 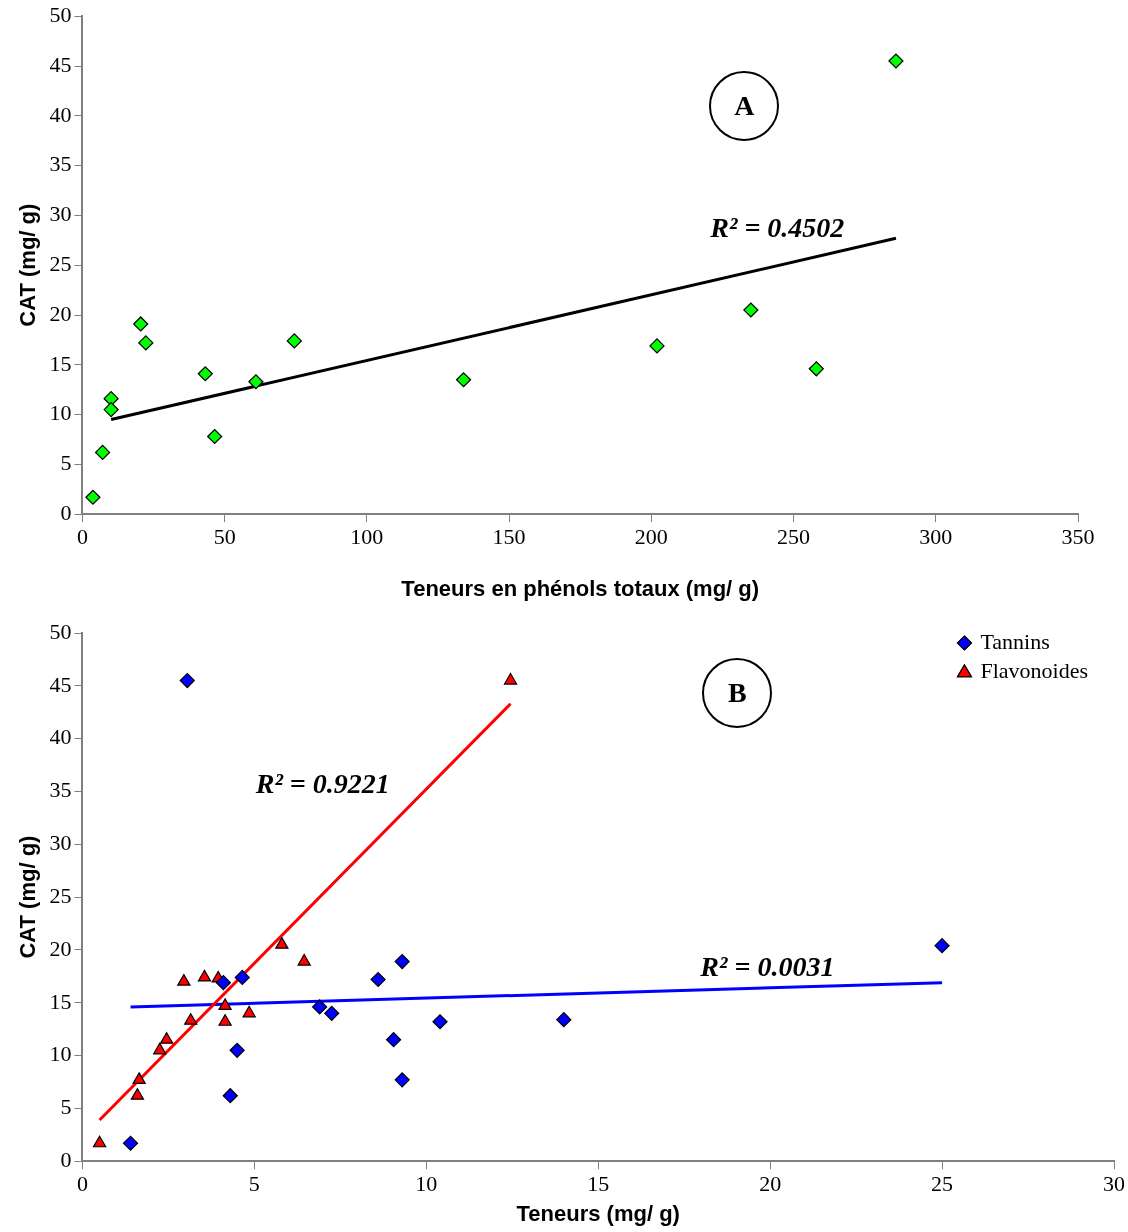 I want to click on annotation: R² = 0.9221, so click(x=322, y=784).